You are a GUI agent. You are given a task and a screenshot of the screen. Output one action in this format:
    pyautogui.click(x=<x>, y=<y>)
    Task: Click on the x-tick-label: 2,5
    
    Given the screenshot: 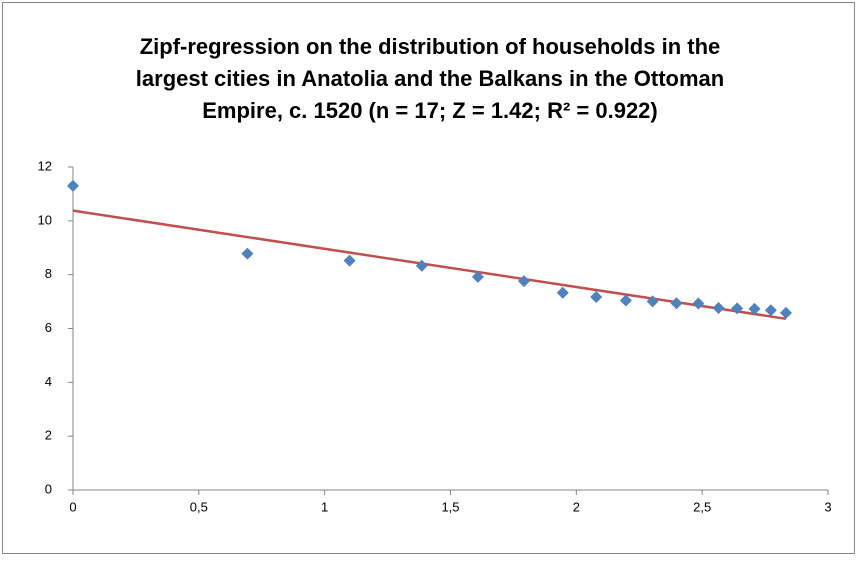 What is the action you would take?
    pyautogui.click(x=702, y=506)
    